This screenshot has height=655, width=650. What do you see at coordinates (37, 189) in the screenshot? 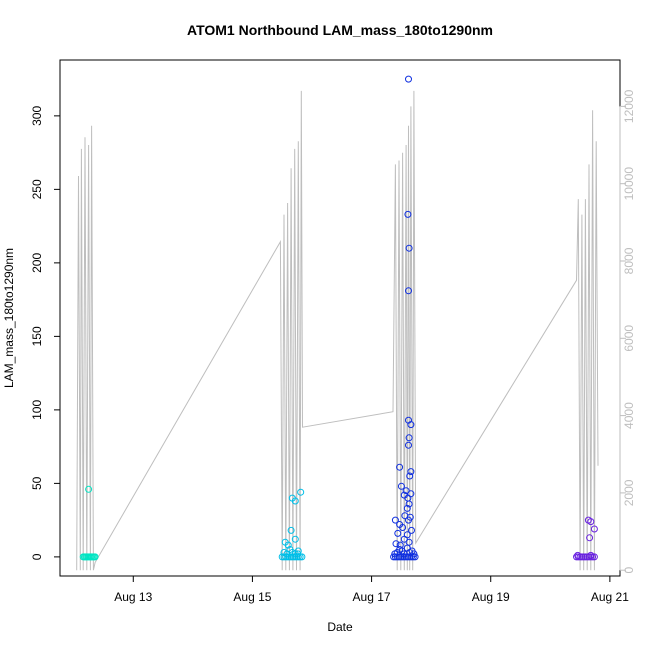
I see `y-tick-label: 250` at bounding box center [37, 189].